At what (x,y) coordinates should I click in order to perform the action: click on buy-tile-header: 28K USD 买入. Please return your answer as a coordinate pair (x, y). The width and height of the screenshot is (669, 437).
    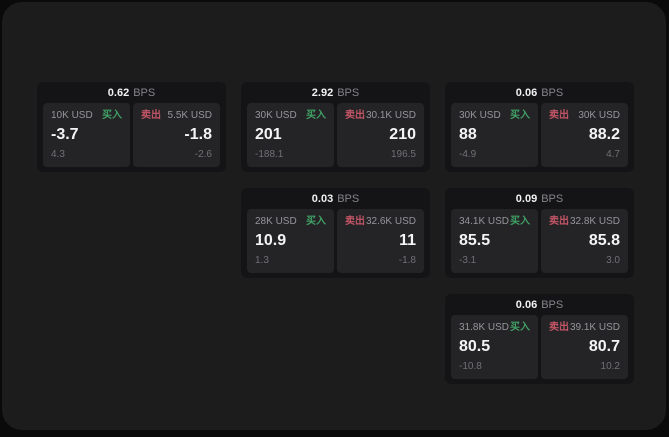
    Looking at the image, I should click on (290, 222).